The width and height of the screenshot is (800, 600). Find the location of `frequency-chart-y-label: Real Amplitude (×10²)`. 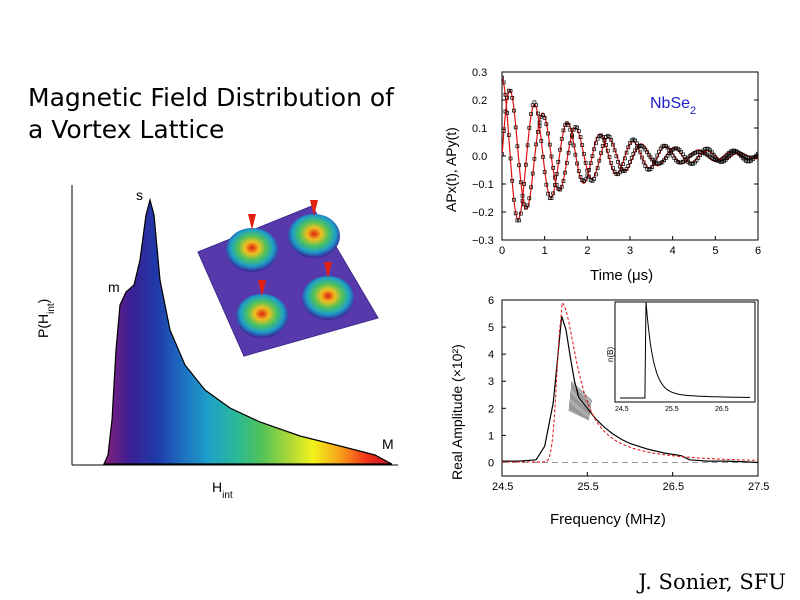

frequency-chart-y-label: Real Amplitude (×10²) is located at coordinates (457, 412).